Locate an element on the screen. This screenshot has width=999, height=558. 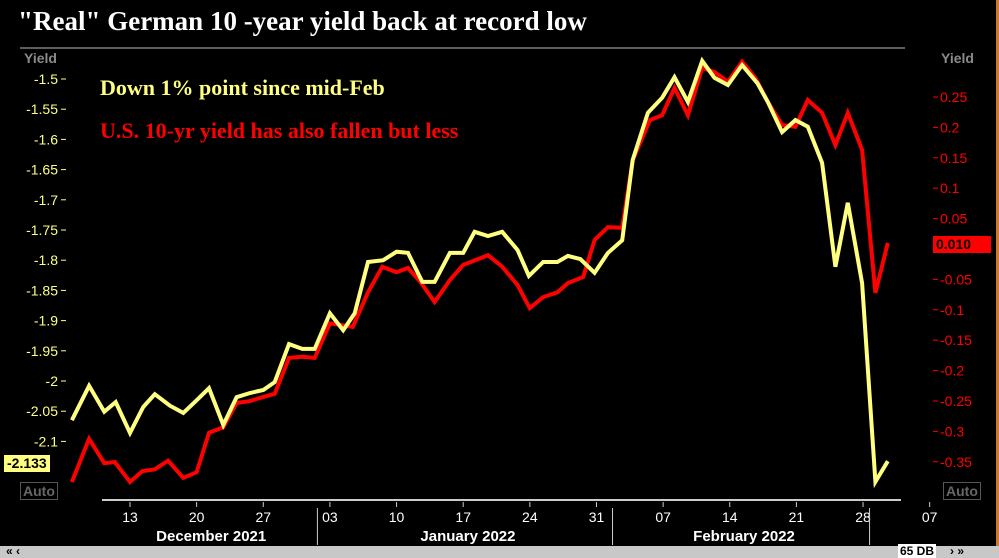
left-tick-label: -1.9 is located at coordinates (46, 321).